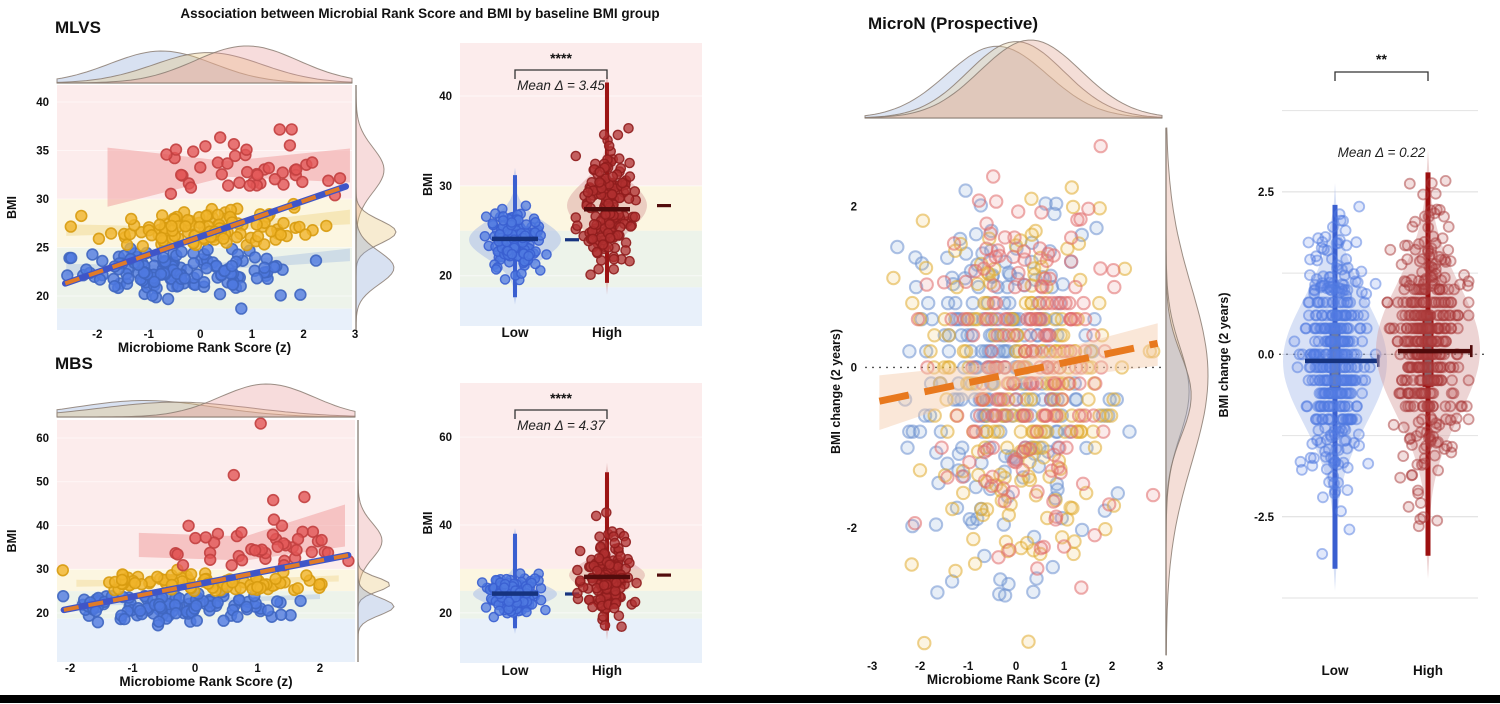  I want to click on panel-label-micron: MicroN (Prospective), so click(953, 23).